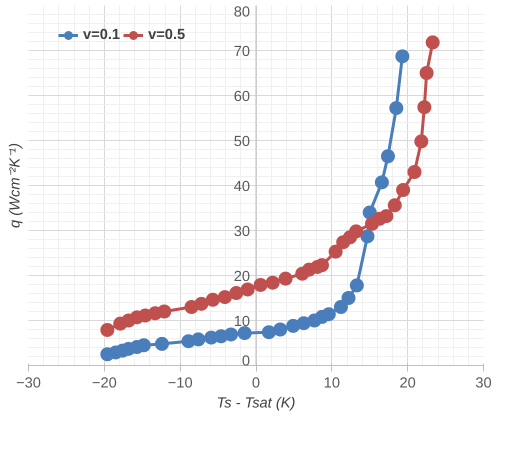  I want to click on y-tick-label: 80, so click(242, 12).